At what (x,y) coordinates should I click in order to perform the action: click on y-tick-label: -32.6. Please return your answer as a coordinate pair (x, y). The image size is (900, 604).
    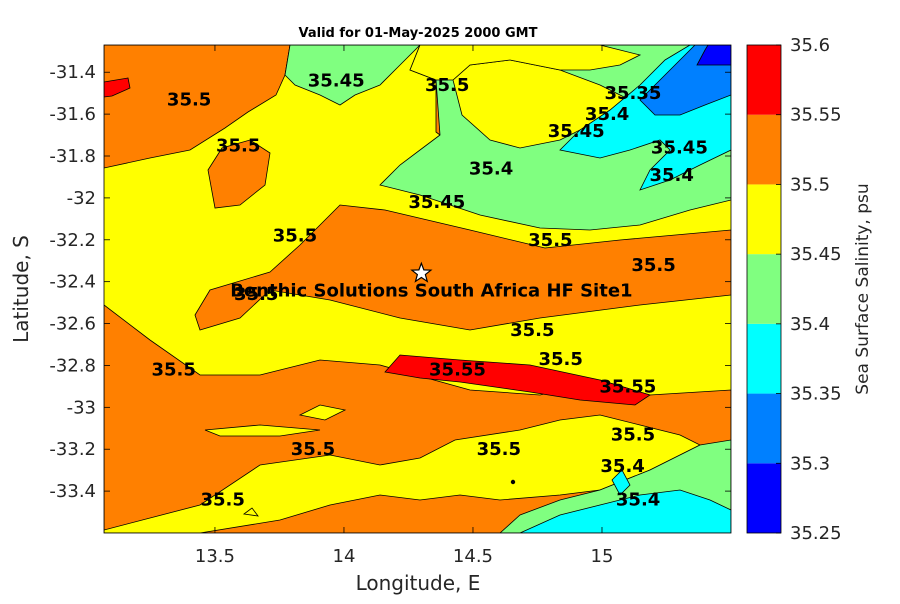
    Looking at the image, I should click on (72, 324).